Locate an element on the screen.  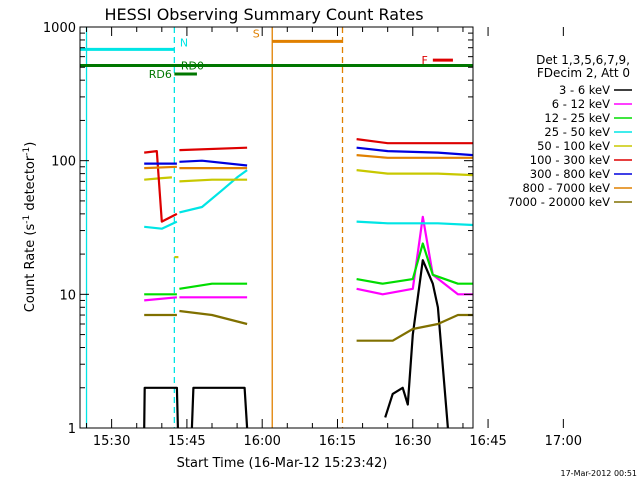
y-tick-label-1: 10 is located at coordinates (67, 295).